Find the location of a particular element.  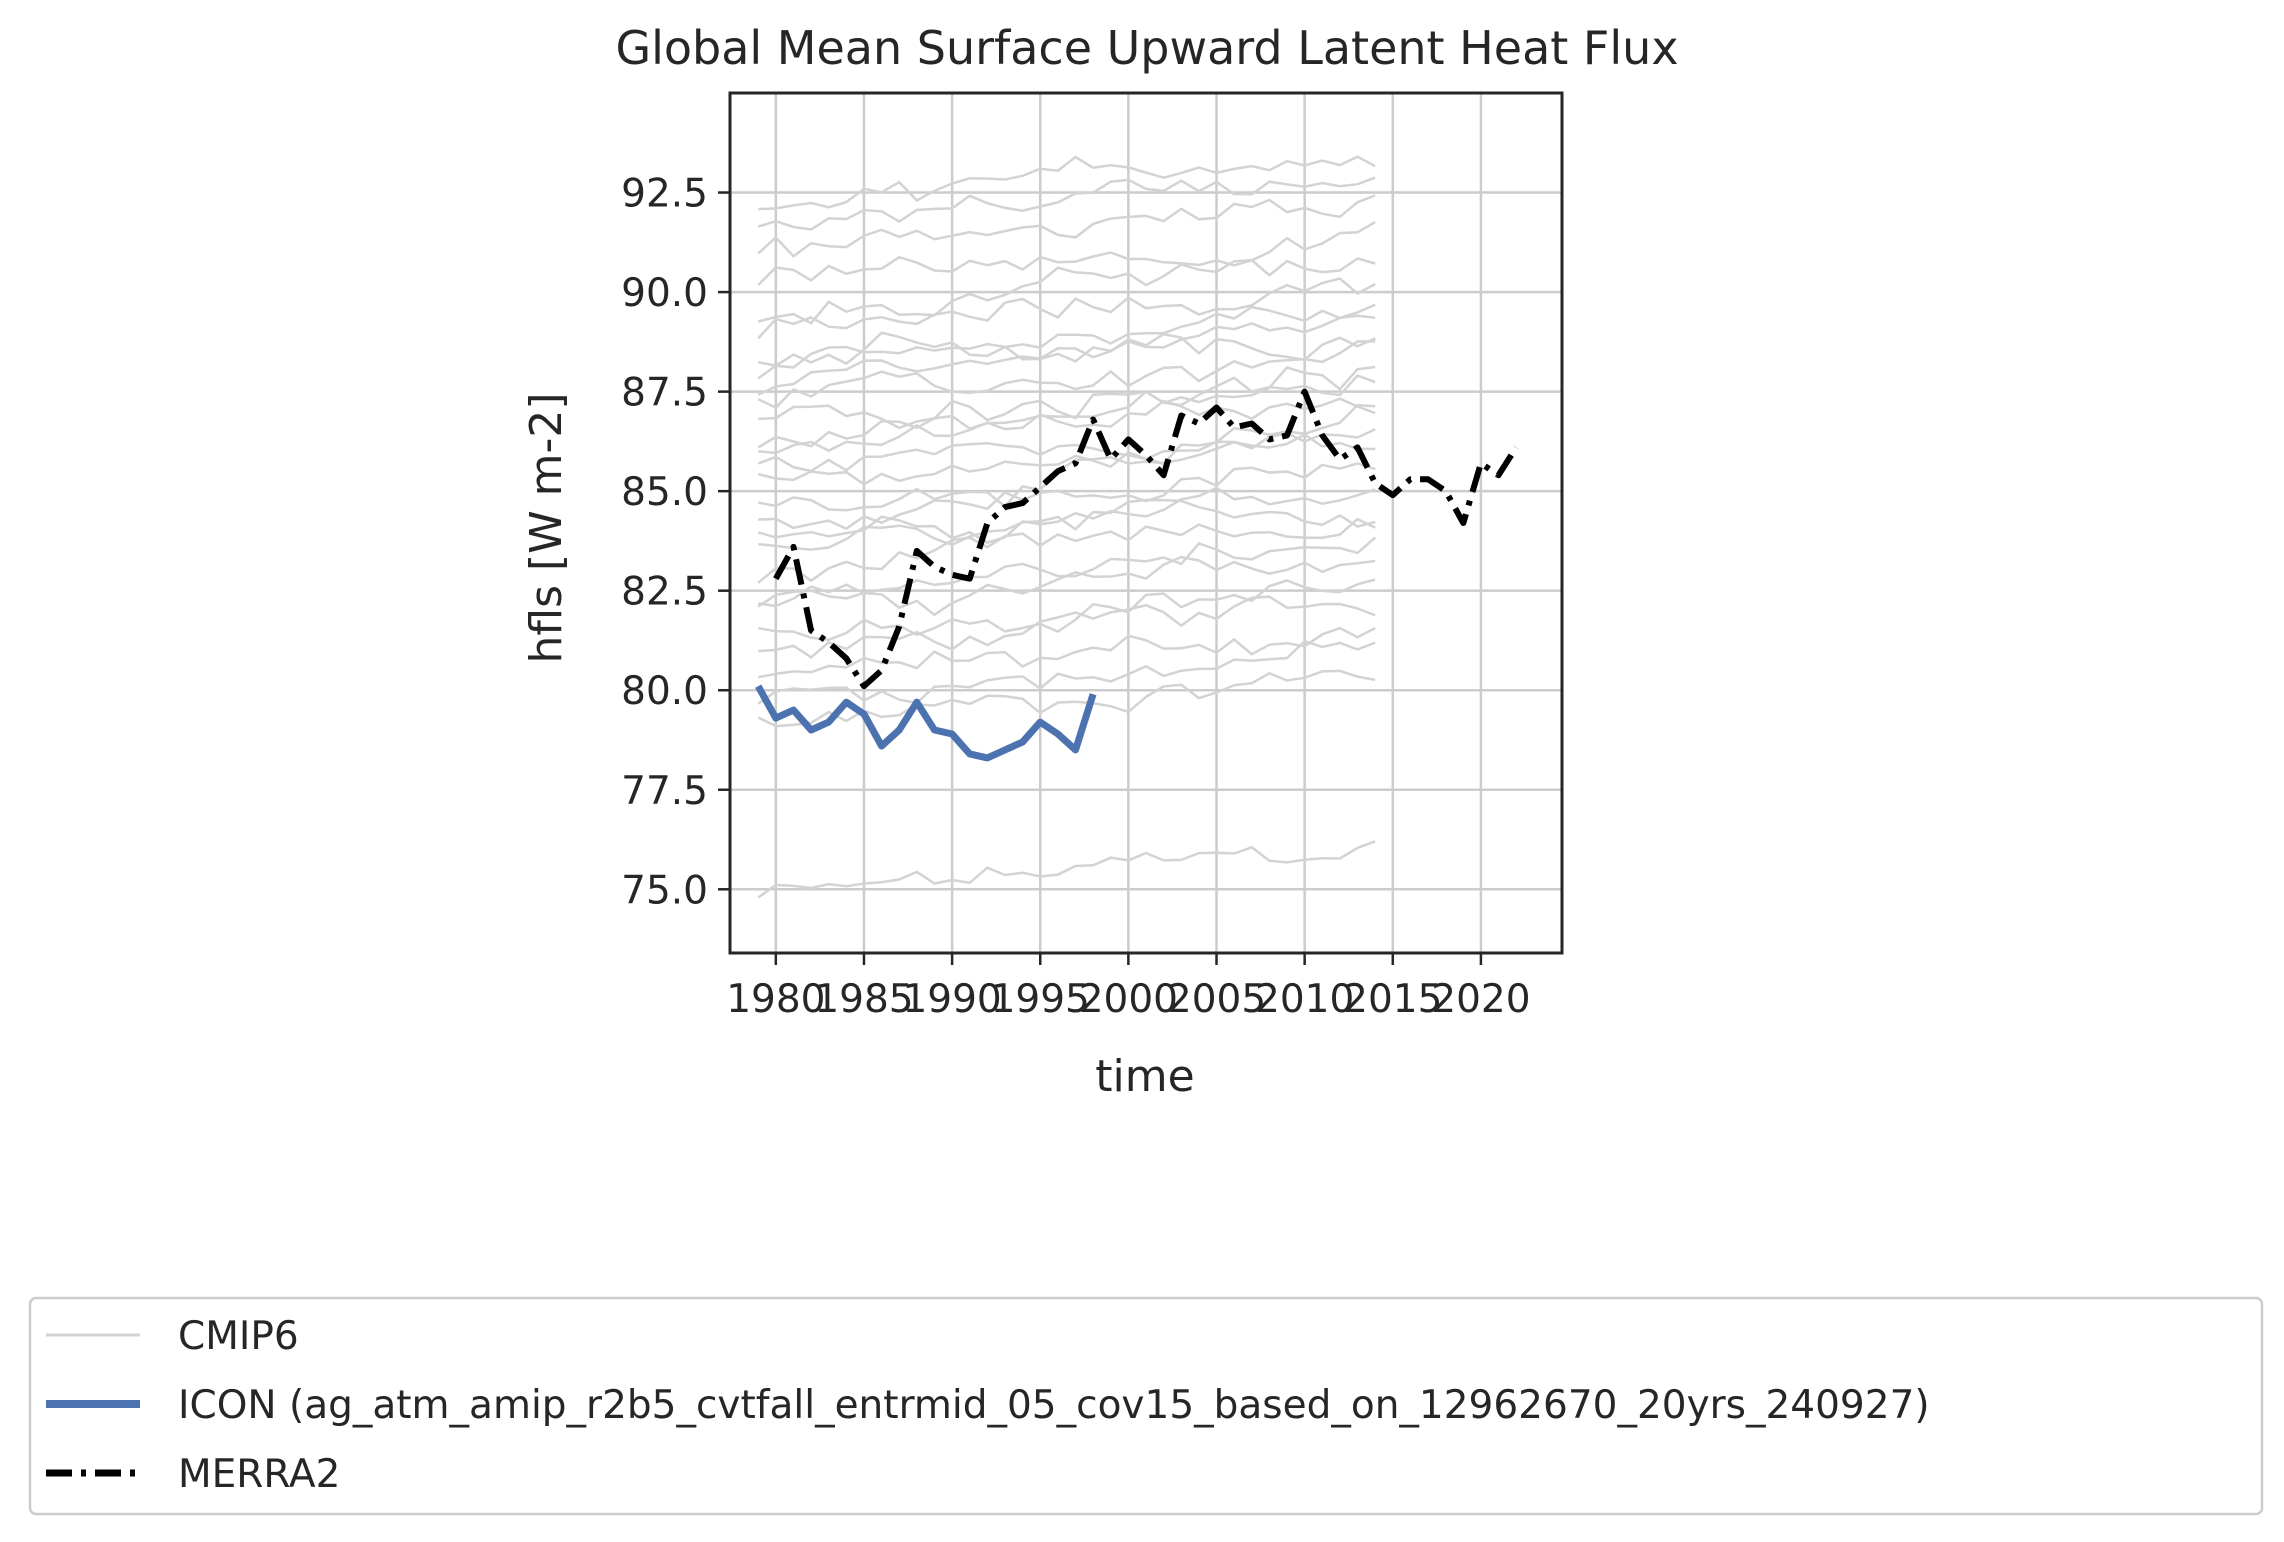

x-tick-label: 1980 is located at coordinates (775, 999).